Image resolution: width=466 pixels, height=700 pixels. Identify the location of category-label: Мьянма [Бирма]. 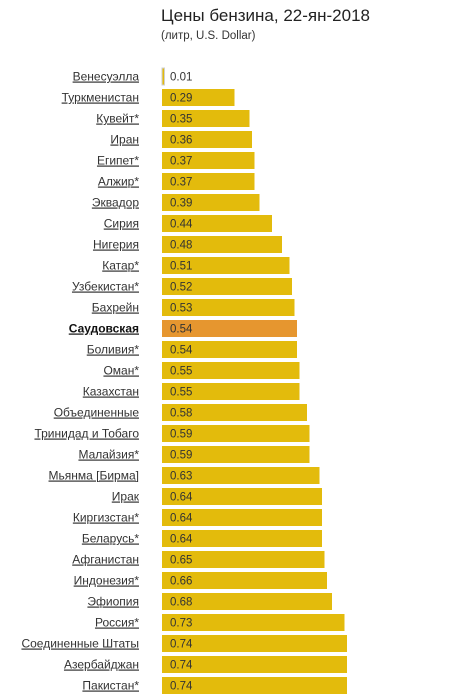
(94, 476).